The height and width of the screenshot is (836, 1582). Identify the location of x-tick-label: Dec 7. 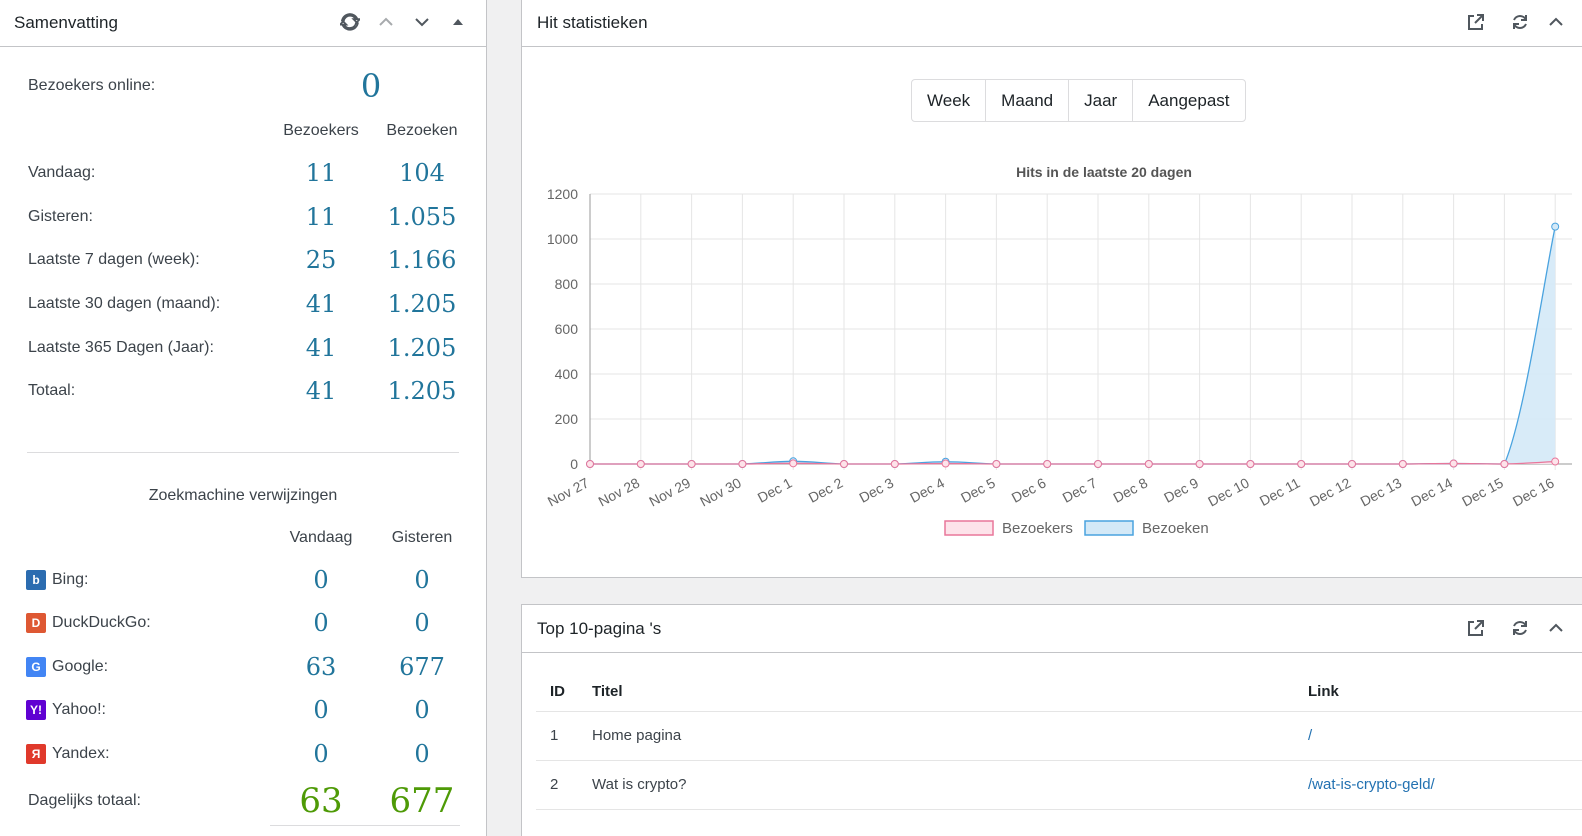
(1080, 489).